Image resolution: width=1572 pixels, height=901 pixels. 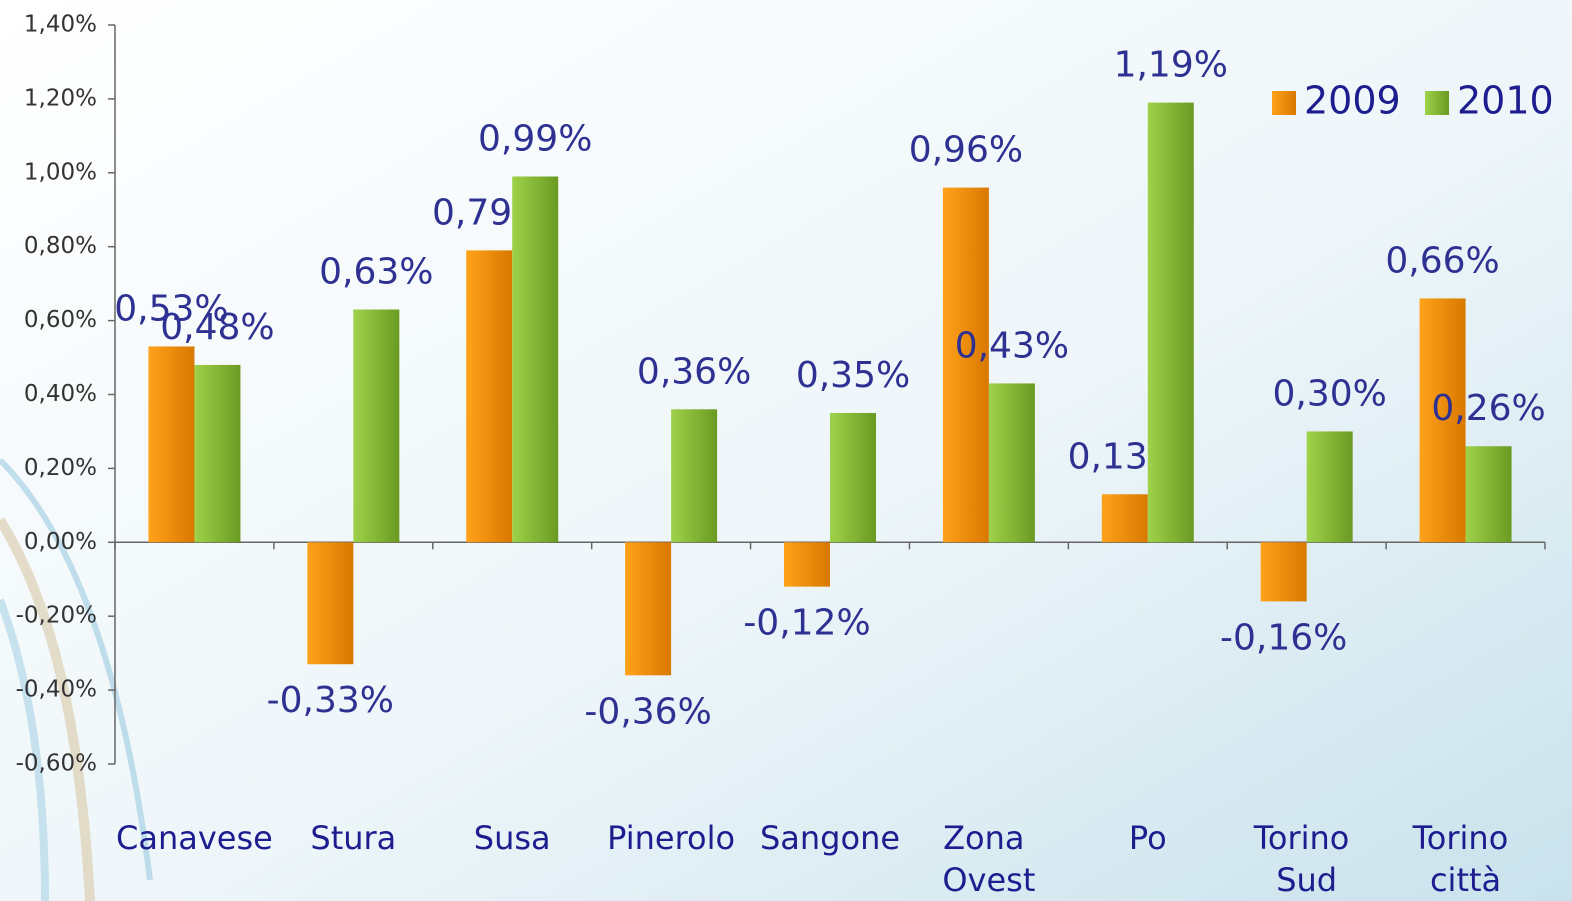 What do you see at coordinates (60, 25) in the screenshot?
I see `y-tick-label: 1,40%` at bounding box center [60, 25].